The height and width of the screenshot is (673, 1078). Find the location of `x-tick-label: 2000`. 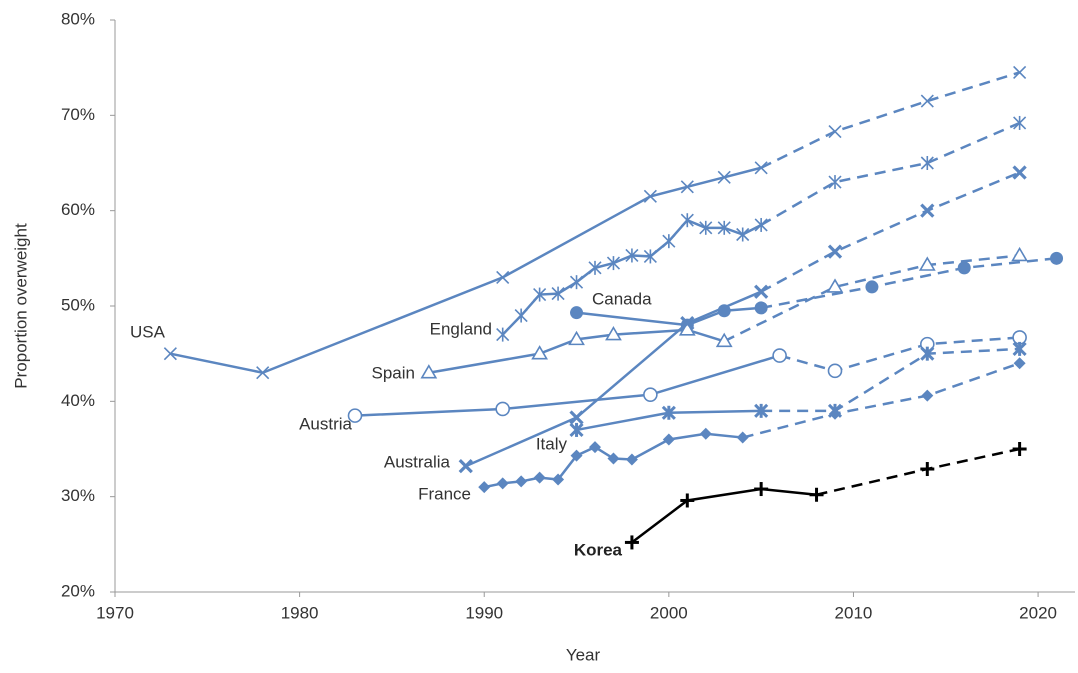

x-tick-label: 2000 is located at coordinates (669, 612).